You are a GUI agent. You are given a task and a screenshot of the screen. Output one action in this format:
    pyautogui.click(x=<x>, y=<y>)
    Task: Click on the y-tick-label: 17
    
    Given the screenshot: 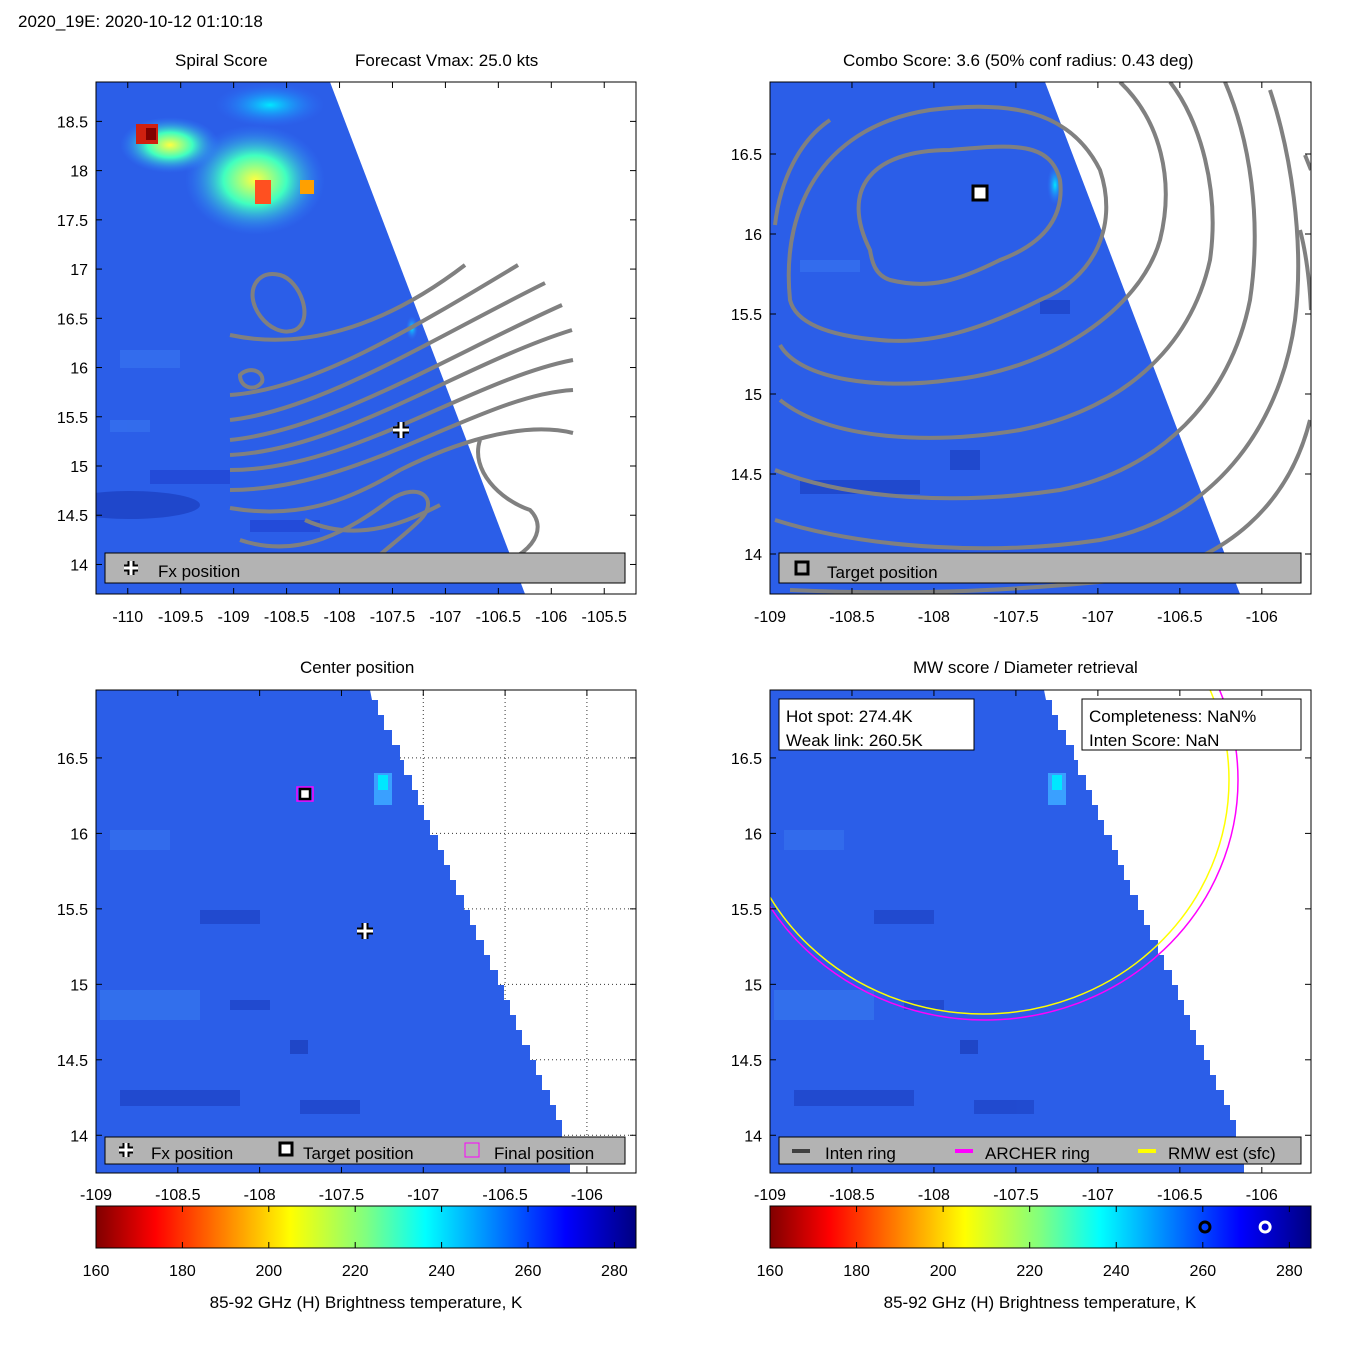 What is the action you would take?
    pyautogui.click(x=79, y=270)
    